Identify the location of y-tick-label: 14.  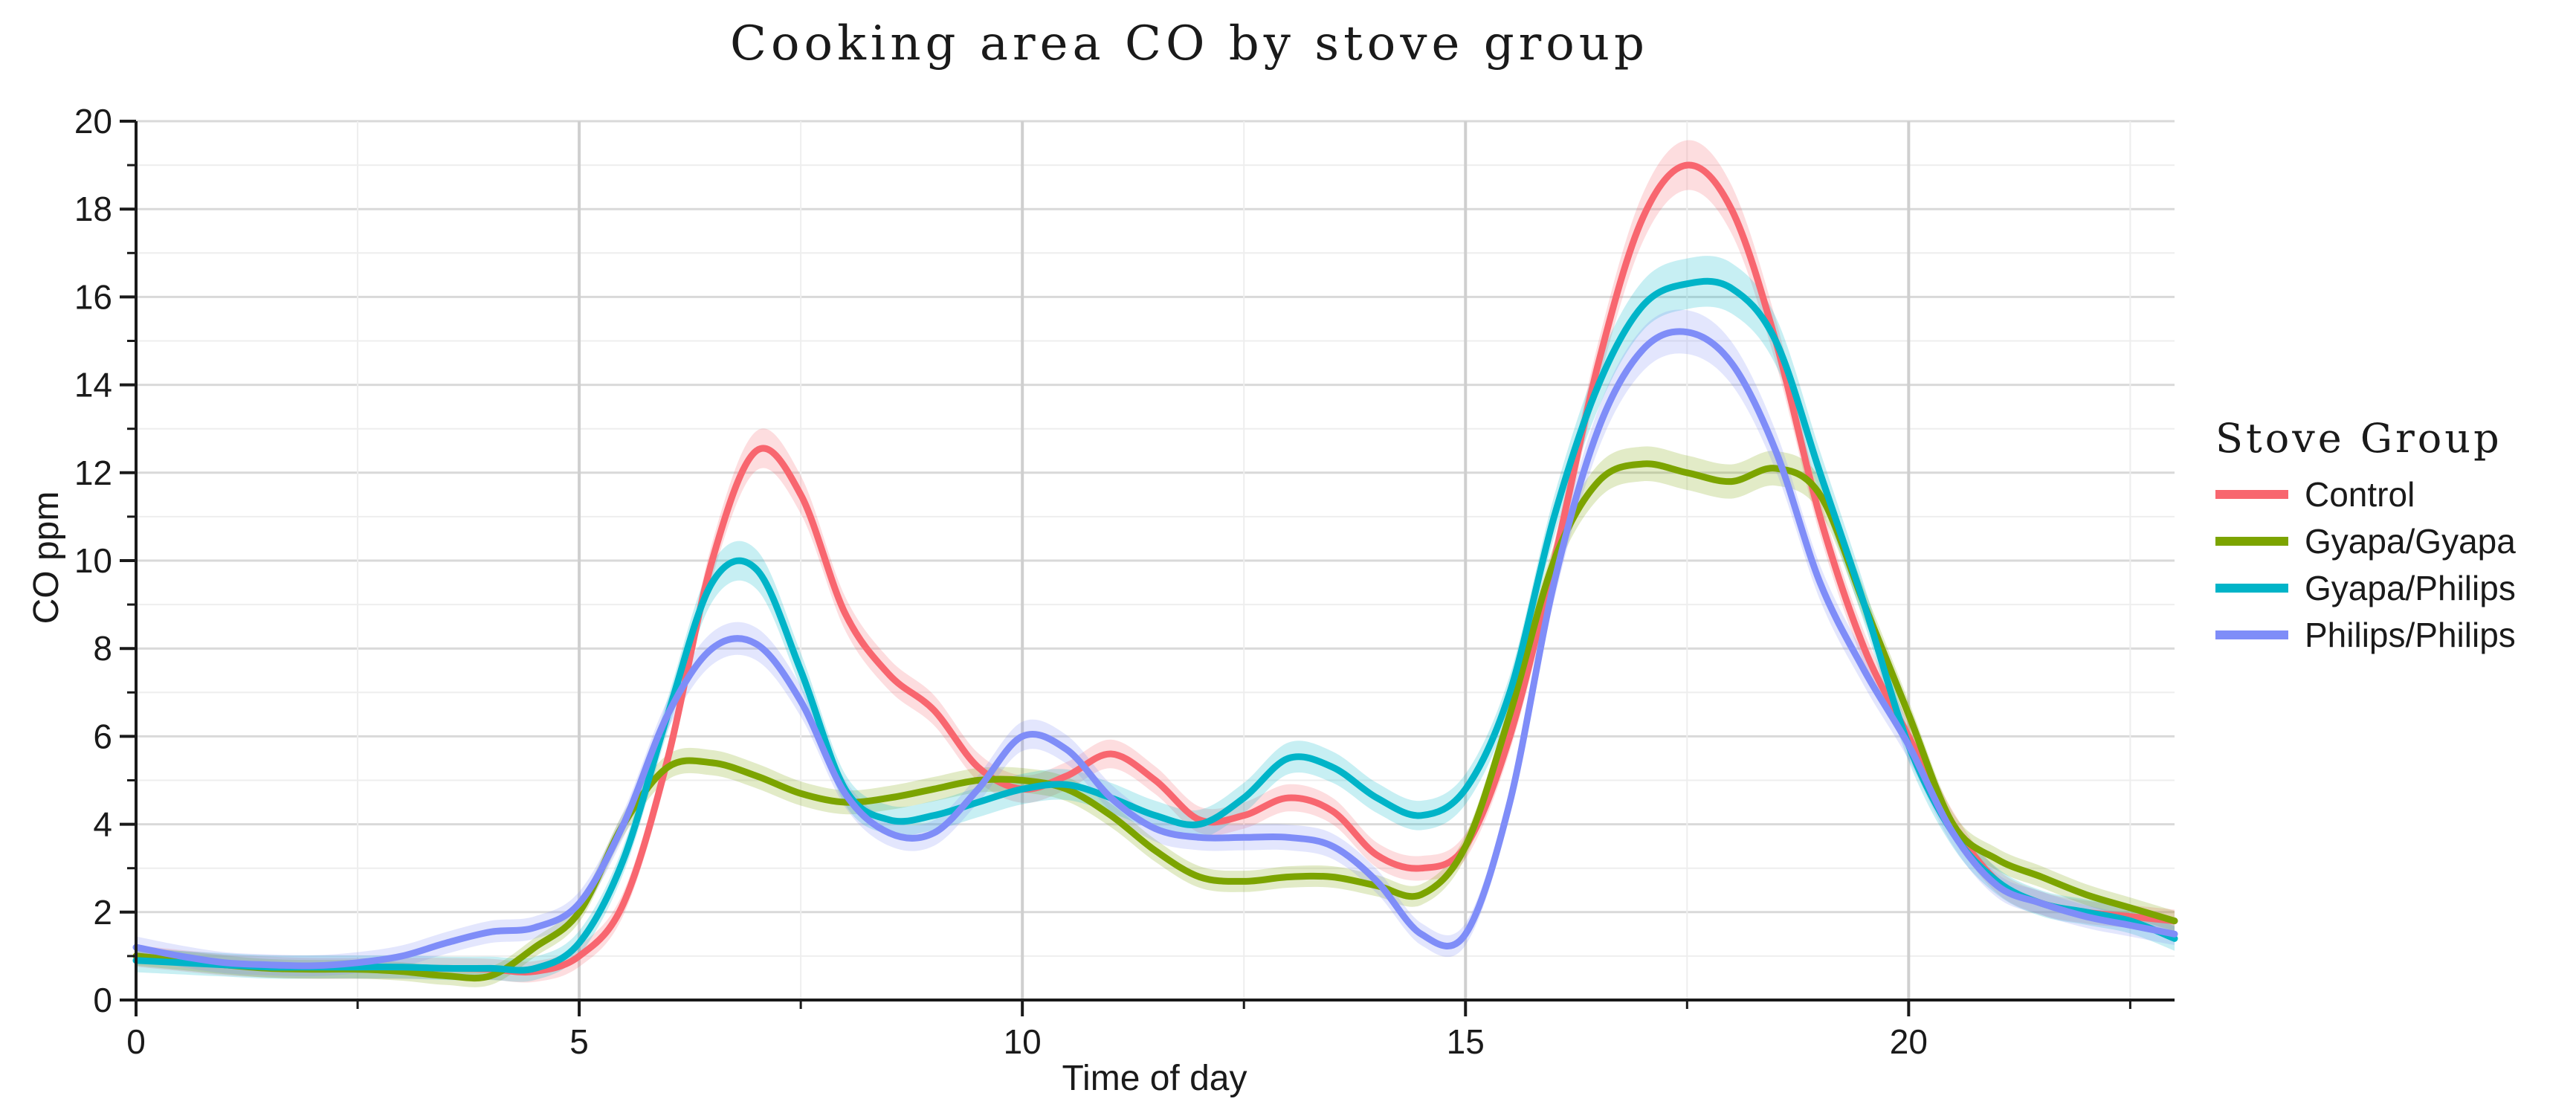
(93, 385).